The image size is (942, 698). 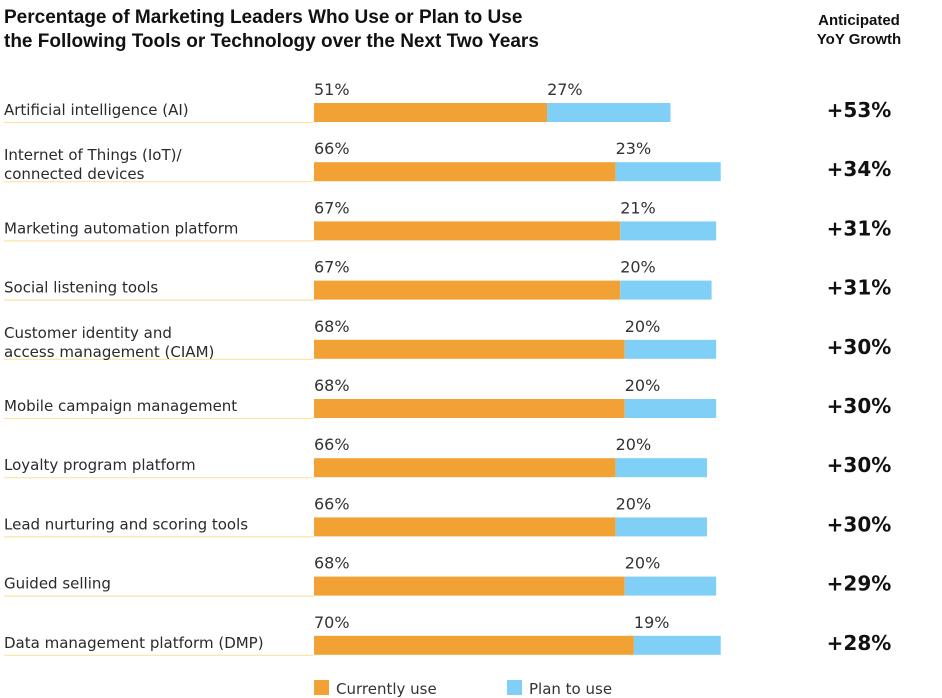 I want to click on category-label-line: Social listening tools, so click(x=81, y=288).